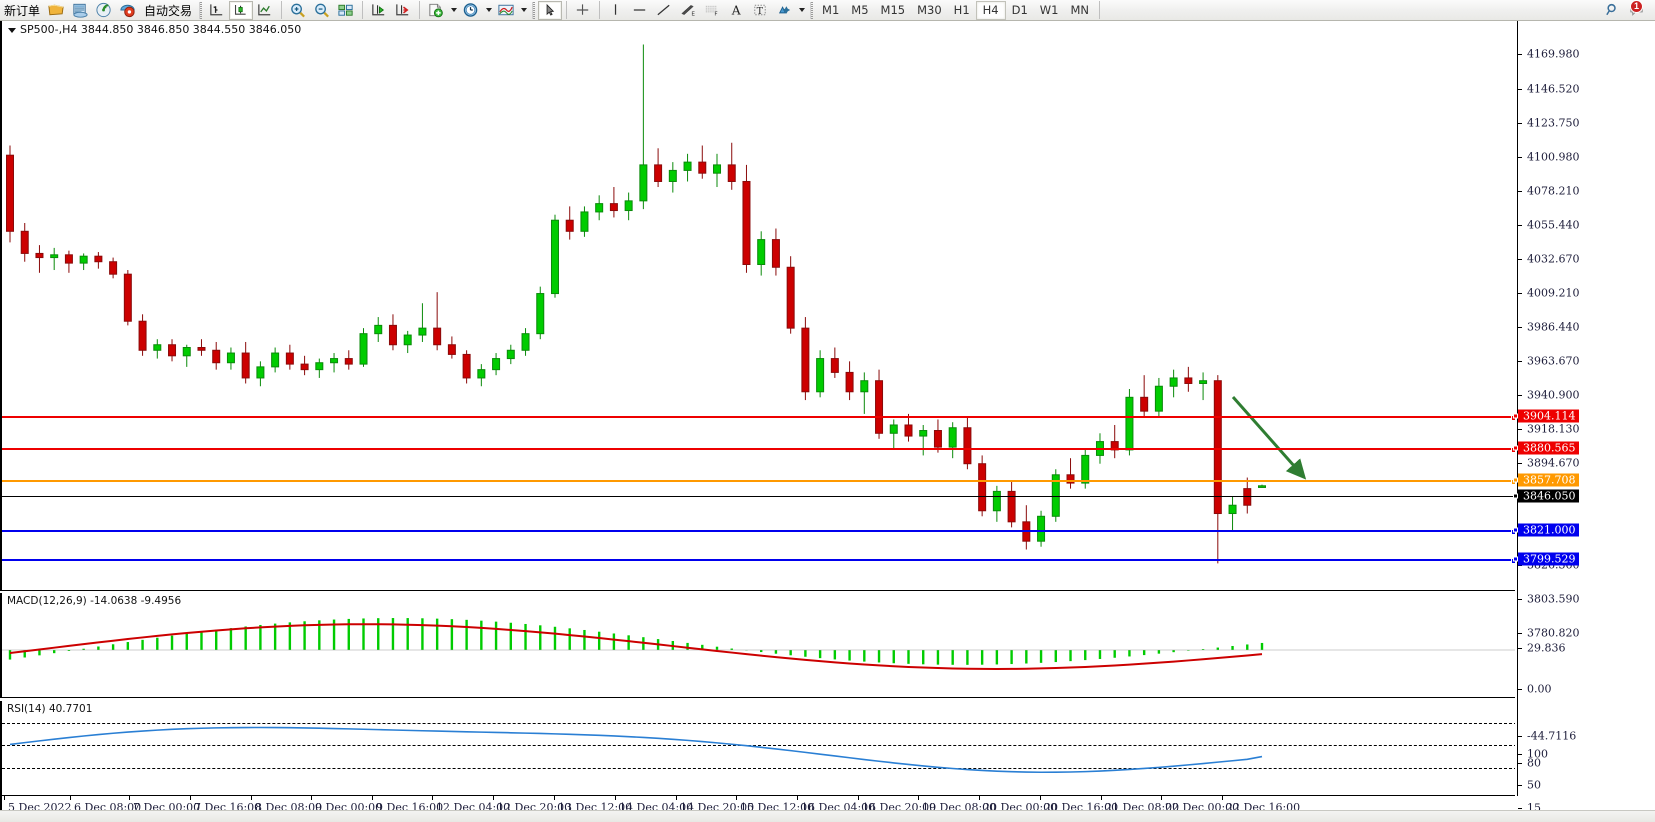 Image resolution: width=1655 pixels, height=822 pixels. What do you see at coordinates (56, 10) in the screenshot?
I see `folder-icon` at bounding box center [56, 10].